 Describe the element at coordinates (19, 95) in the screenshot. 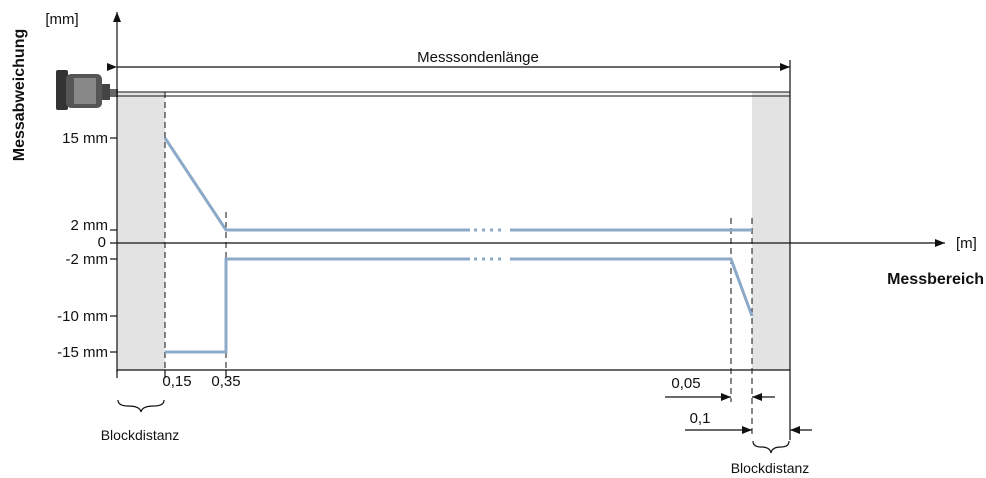

I see `y-label: Messabweichung` at that location.